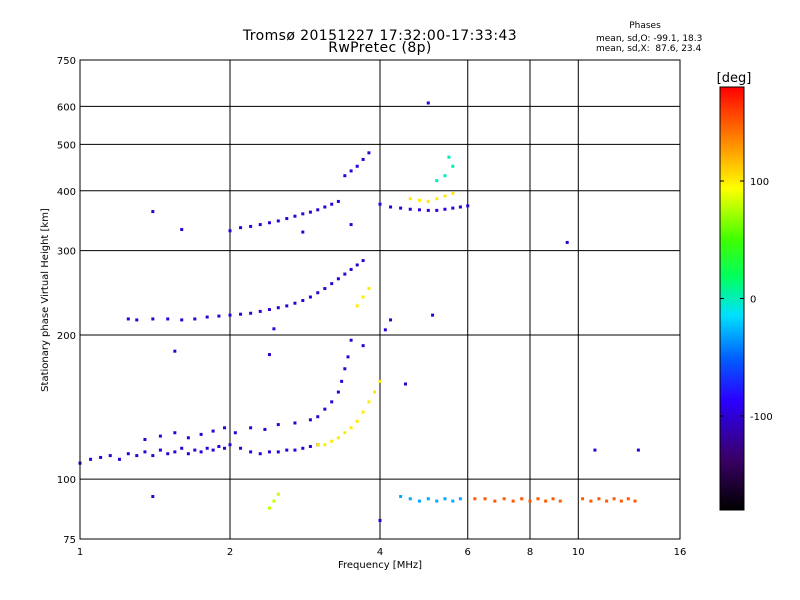 The image size is (800, 600). Describe the element at coordinates (66, 336) in the screenshot. I see `y-tick-label: 200` at that location.